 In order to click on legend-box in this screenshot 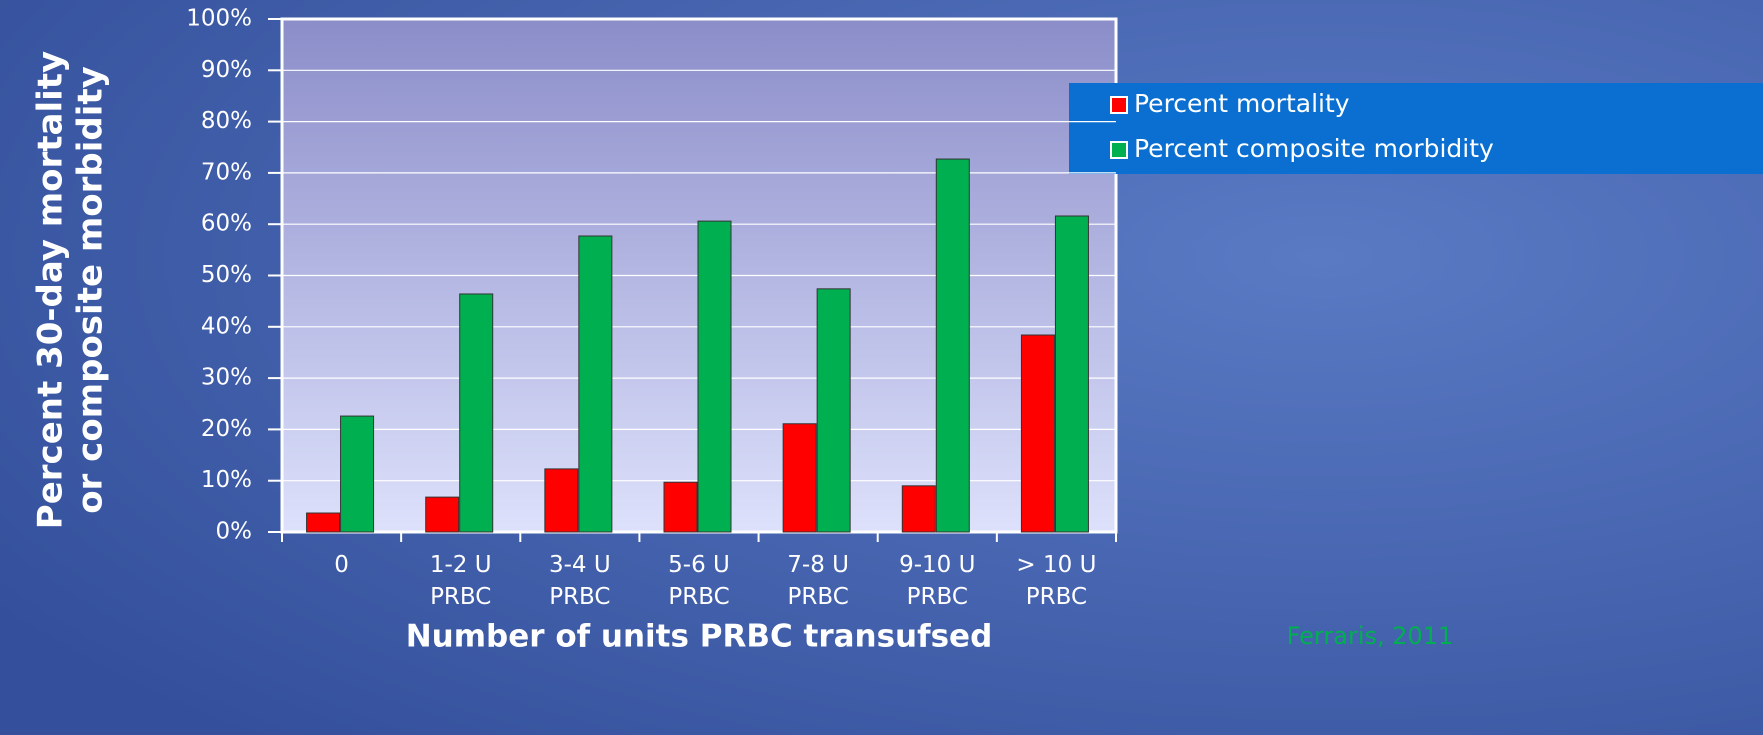, I will do `click(1416, 128)`.